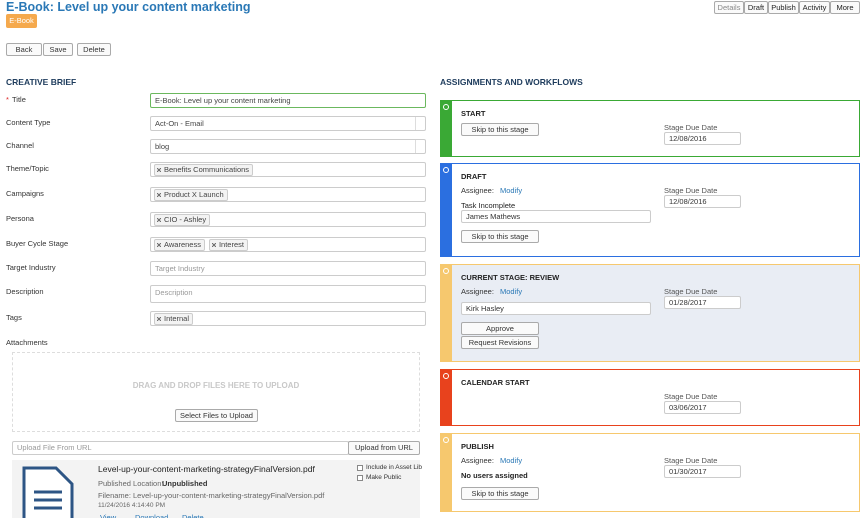 This screenshot has width=864, height=518. What do you see at coordinates (94, 49) in the screenshot?
I see `action-button: Delete` at bounding box center [94, 49].